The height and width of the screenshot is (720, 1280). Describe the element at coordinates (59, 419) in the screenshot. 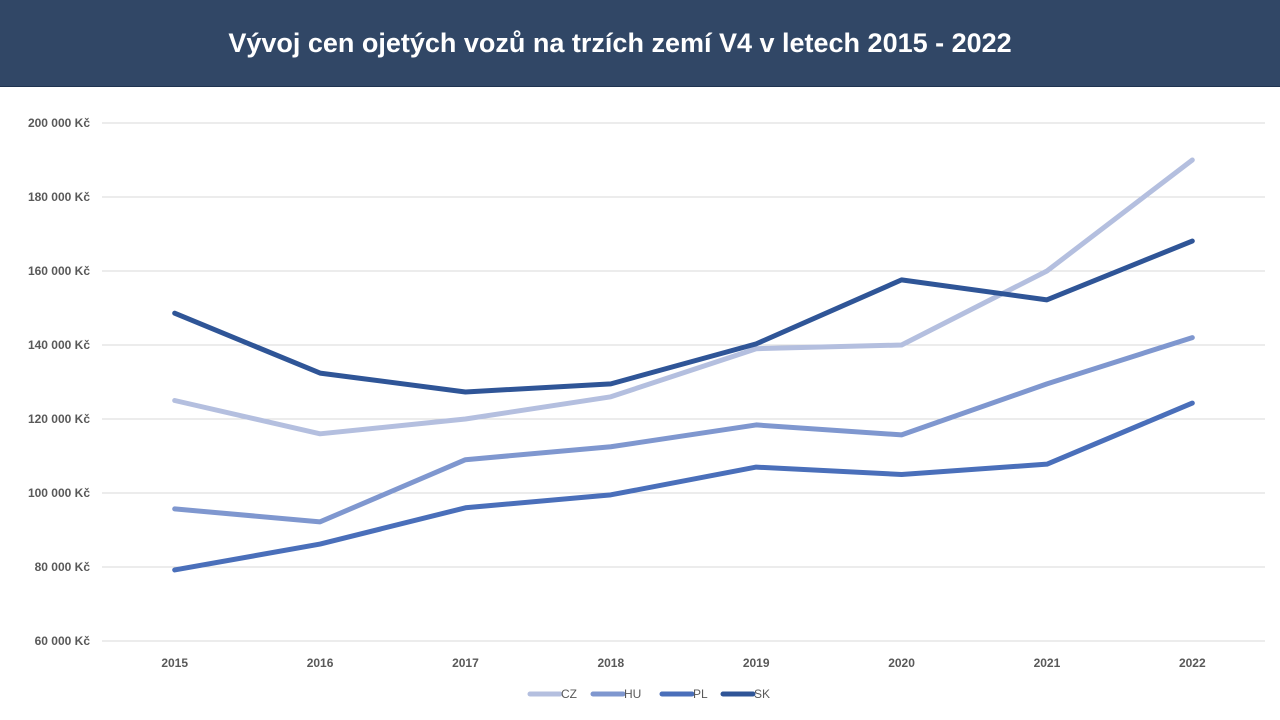

I see `y-tick-label: 120 000 Kč` at that location.